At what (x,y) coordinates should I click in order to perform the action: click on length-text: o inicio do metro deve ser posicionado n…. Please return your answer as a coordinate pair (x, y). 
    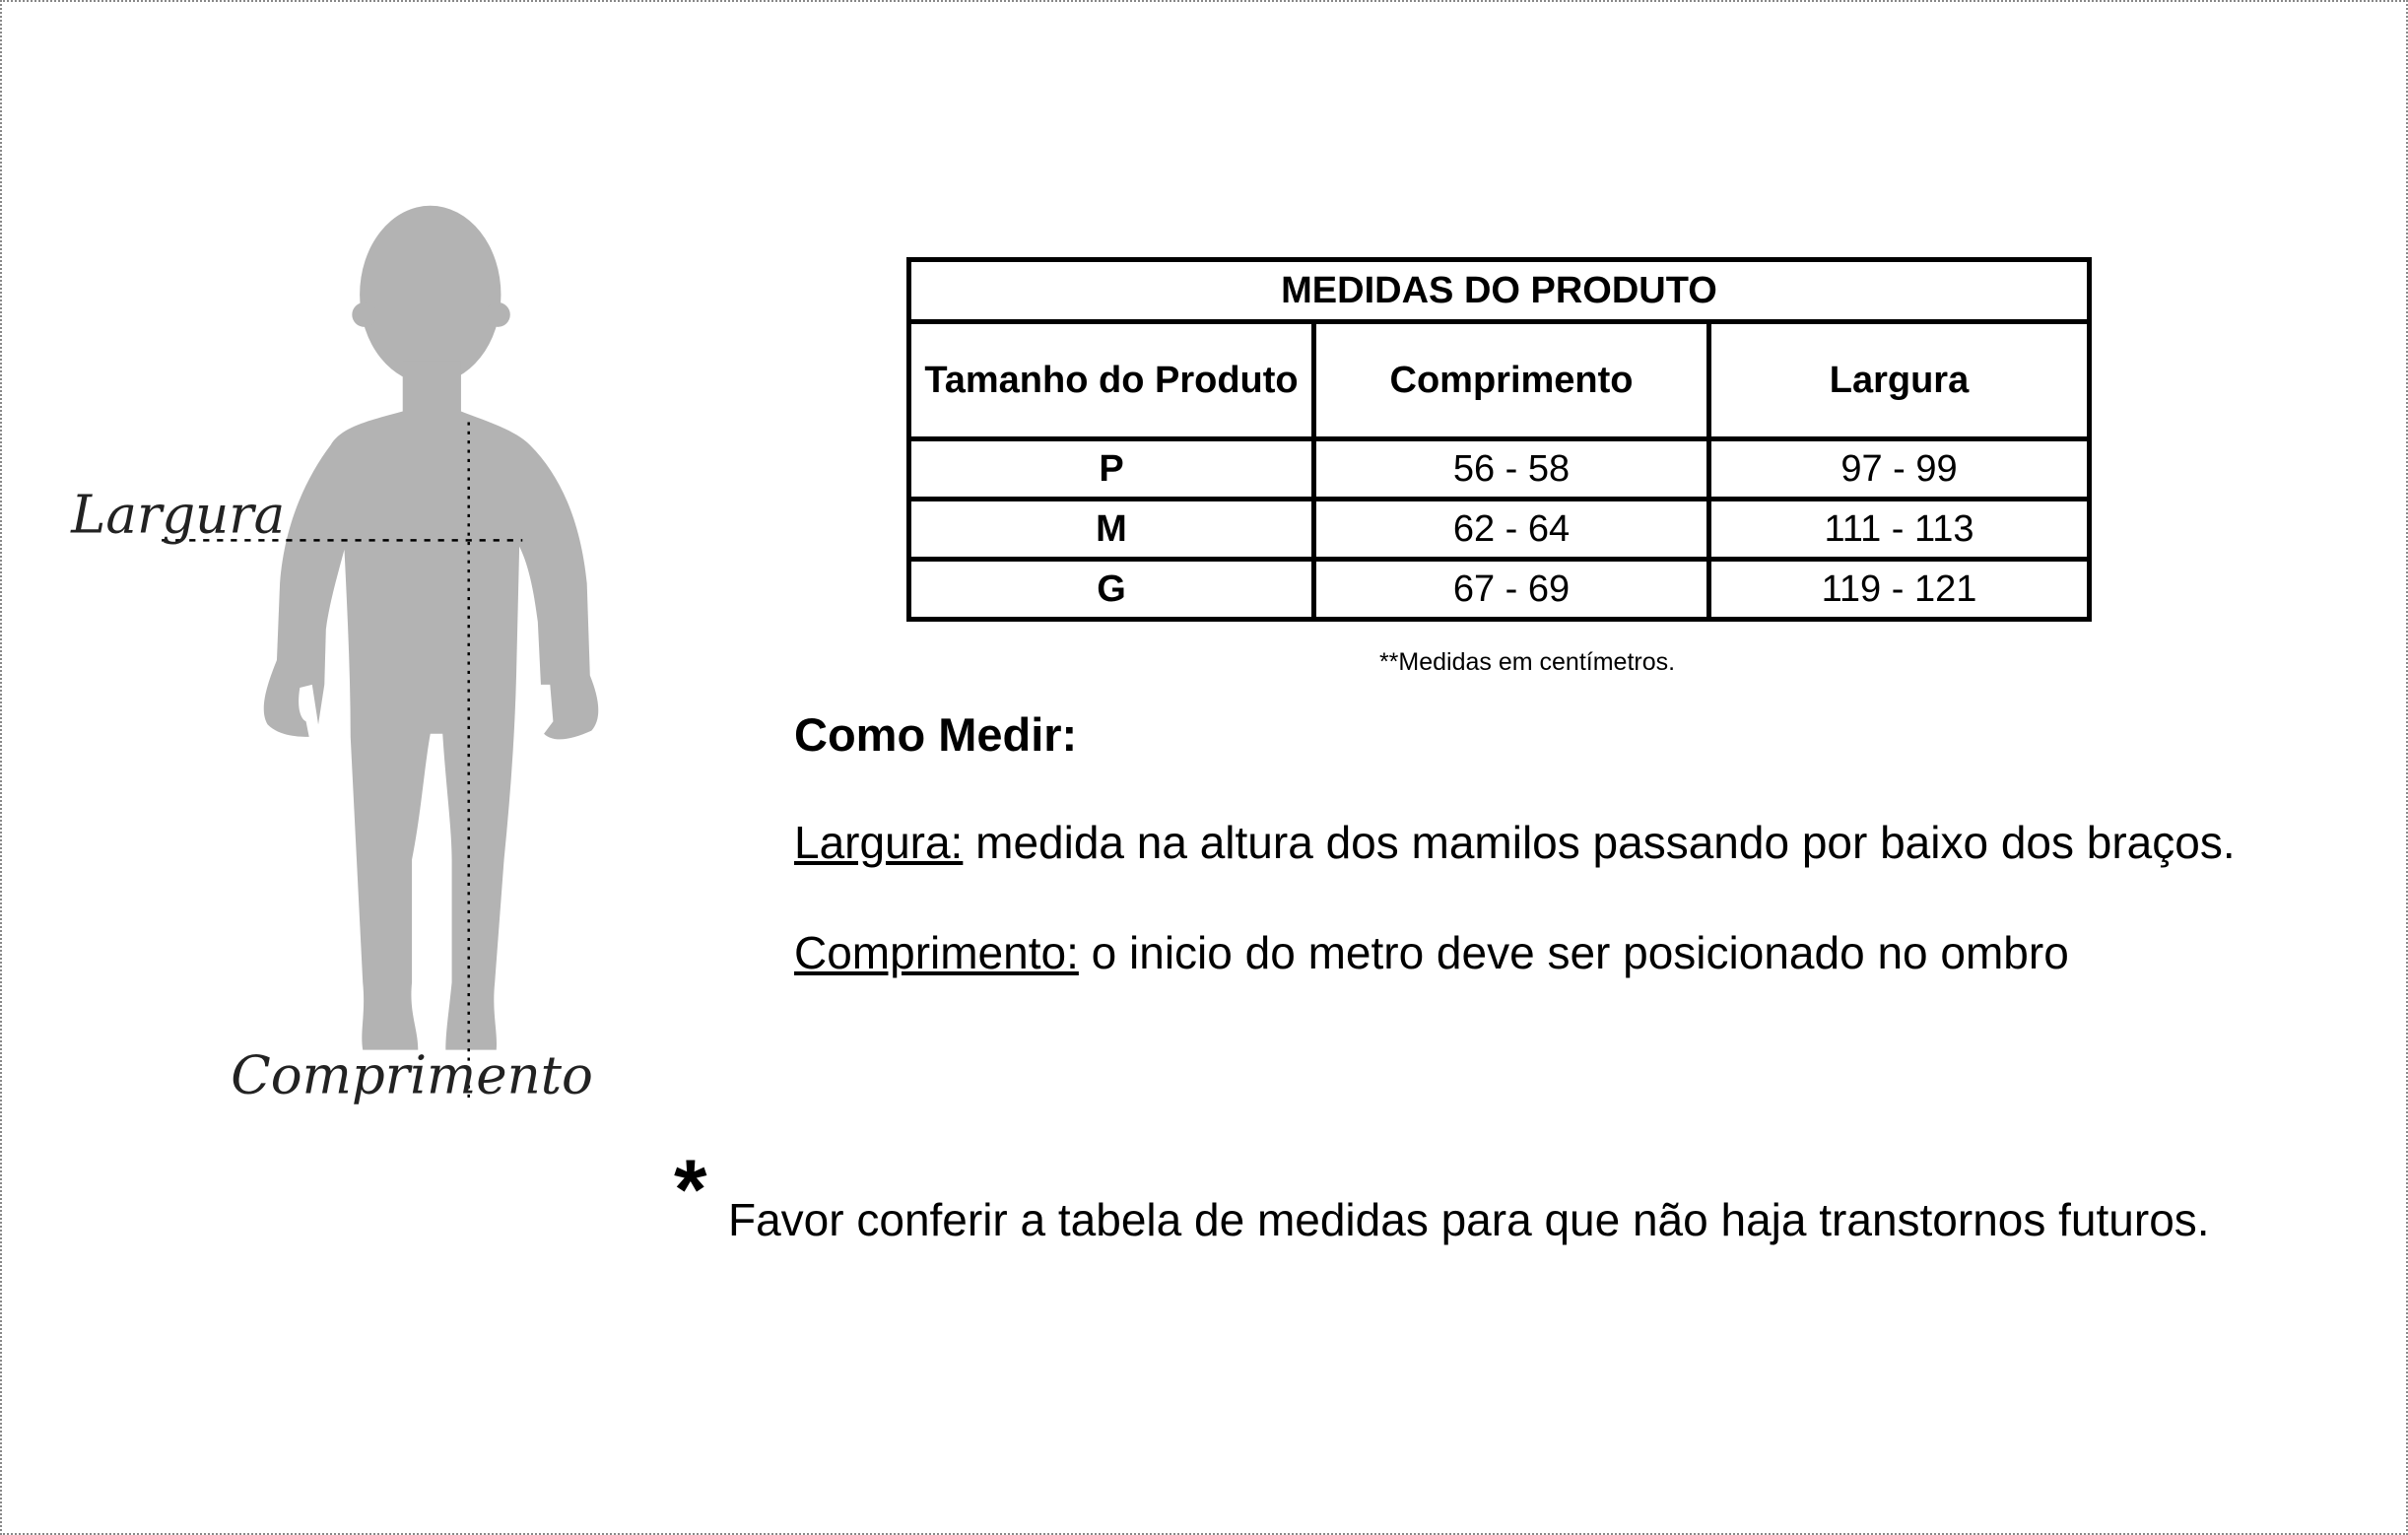
    Looking at the image, I should click on (1573, 952).